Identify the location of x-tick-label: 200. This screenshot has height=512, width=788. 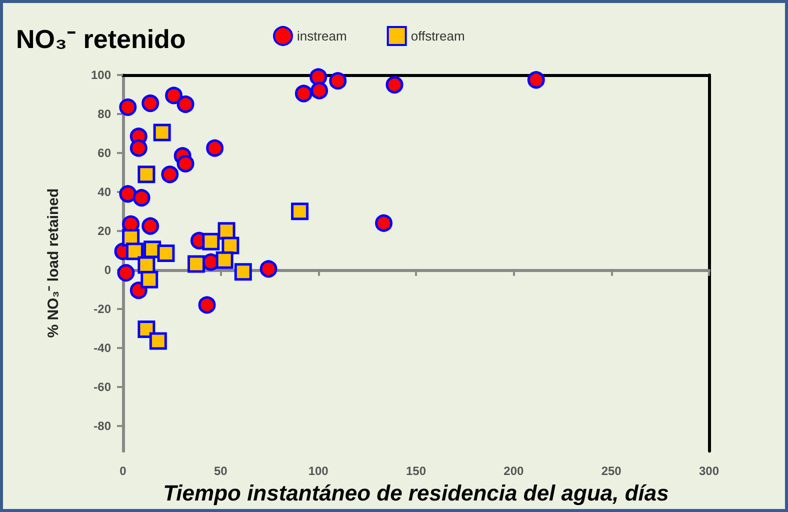
(514, 471).